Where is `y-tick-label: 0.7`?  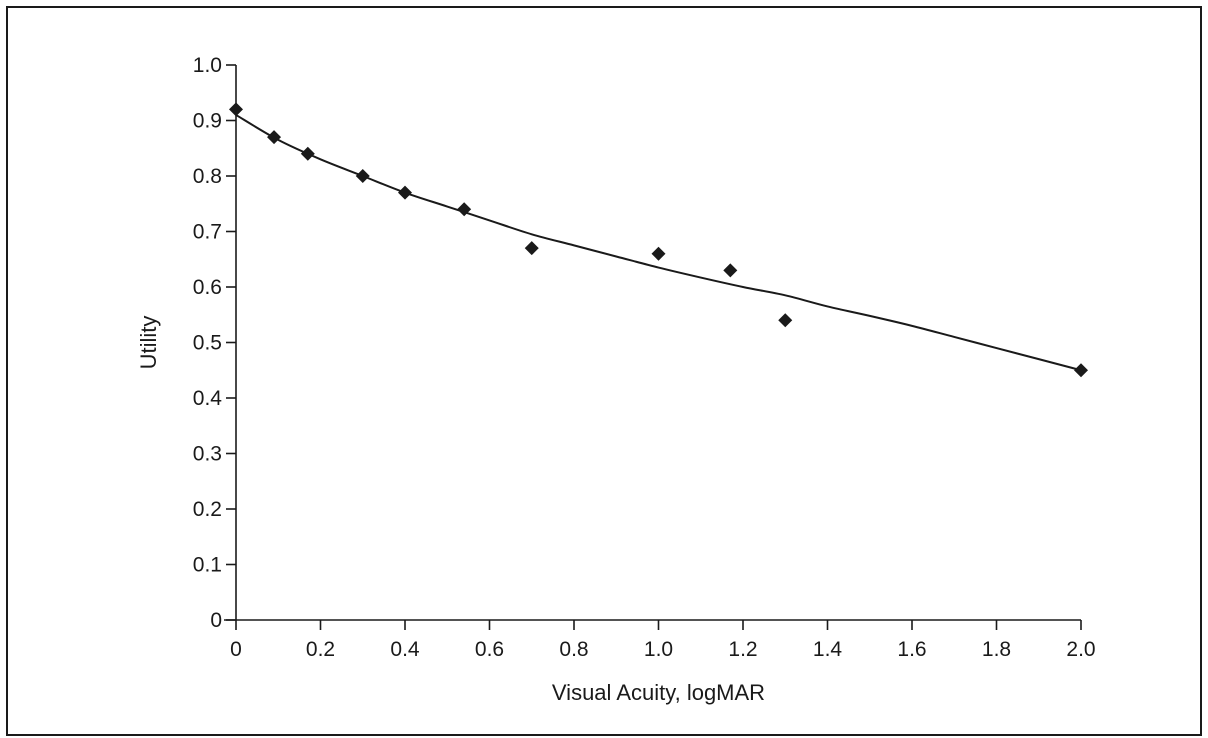
y-tick-label: 0.7 is located at coordinates (207, 232).